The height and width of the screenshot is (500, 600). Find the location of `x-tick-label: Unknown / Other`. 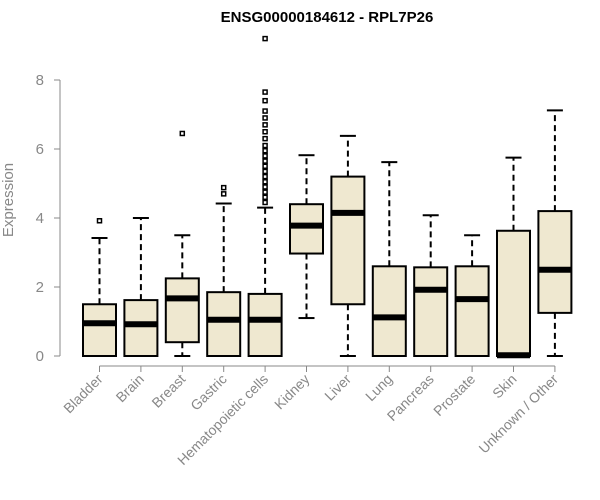

x-tick-label: Unknown / Other is located at coordinates (518, 414).